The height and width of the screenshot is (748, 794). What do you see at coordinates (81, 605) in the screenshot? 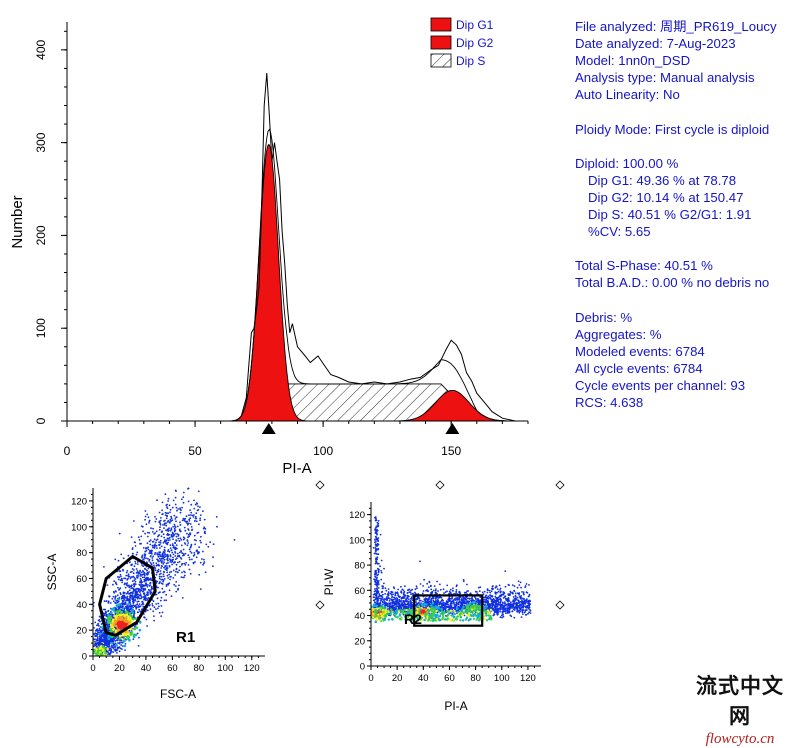
I see `scatter-fsc-ssc-y-tick-label: 40` at bounding box center [81, 605].